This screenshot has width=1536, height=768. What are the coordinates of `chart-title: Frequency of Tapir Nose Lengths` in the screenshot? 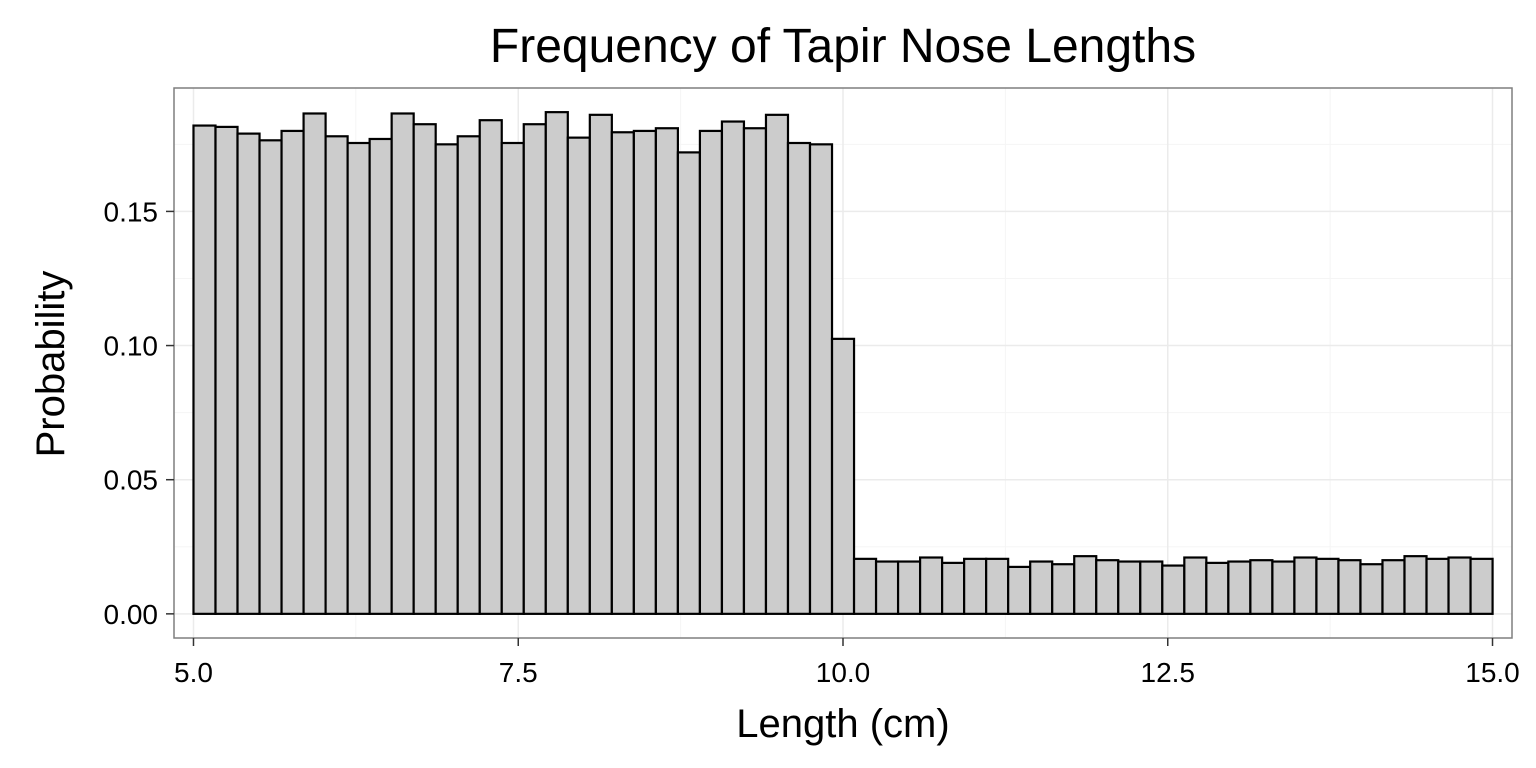 It's located at (843, 46).